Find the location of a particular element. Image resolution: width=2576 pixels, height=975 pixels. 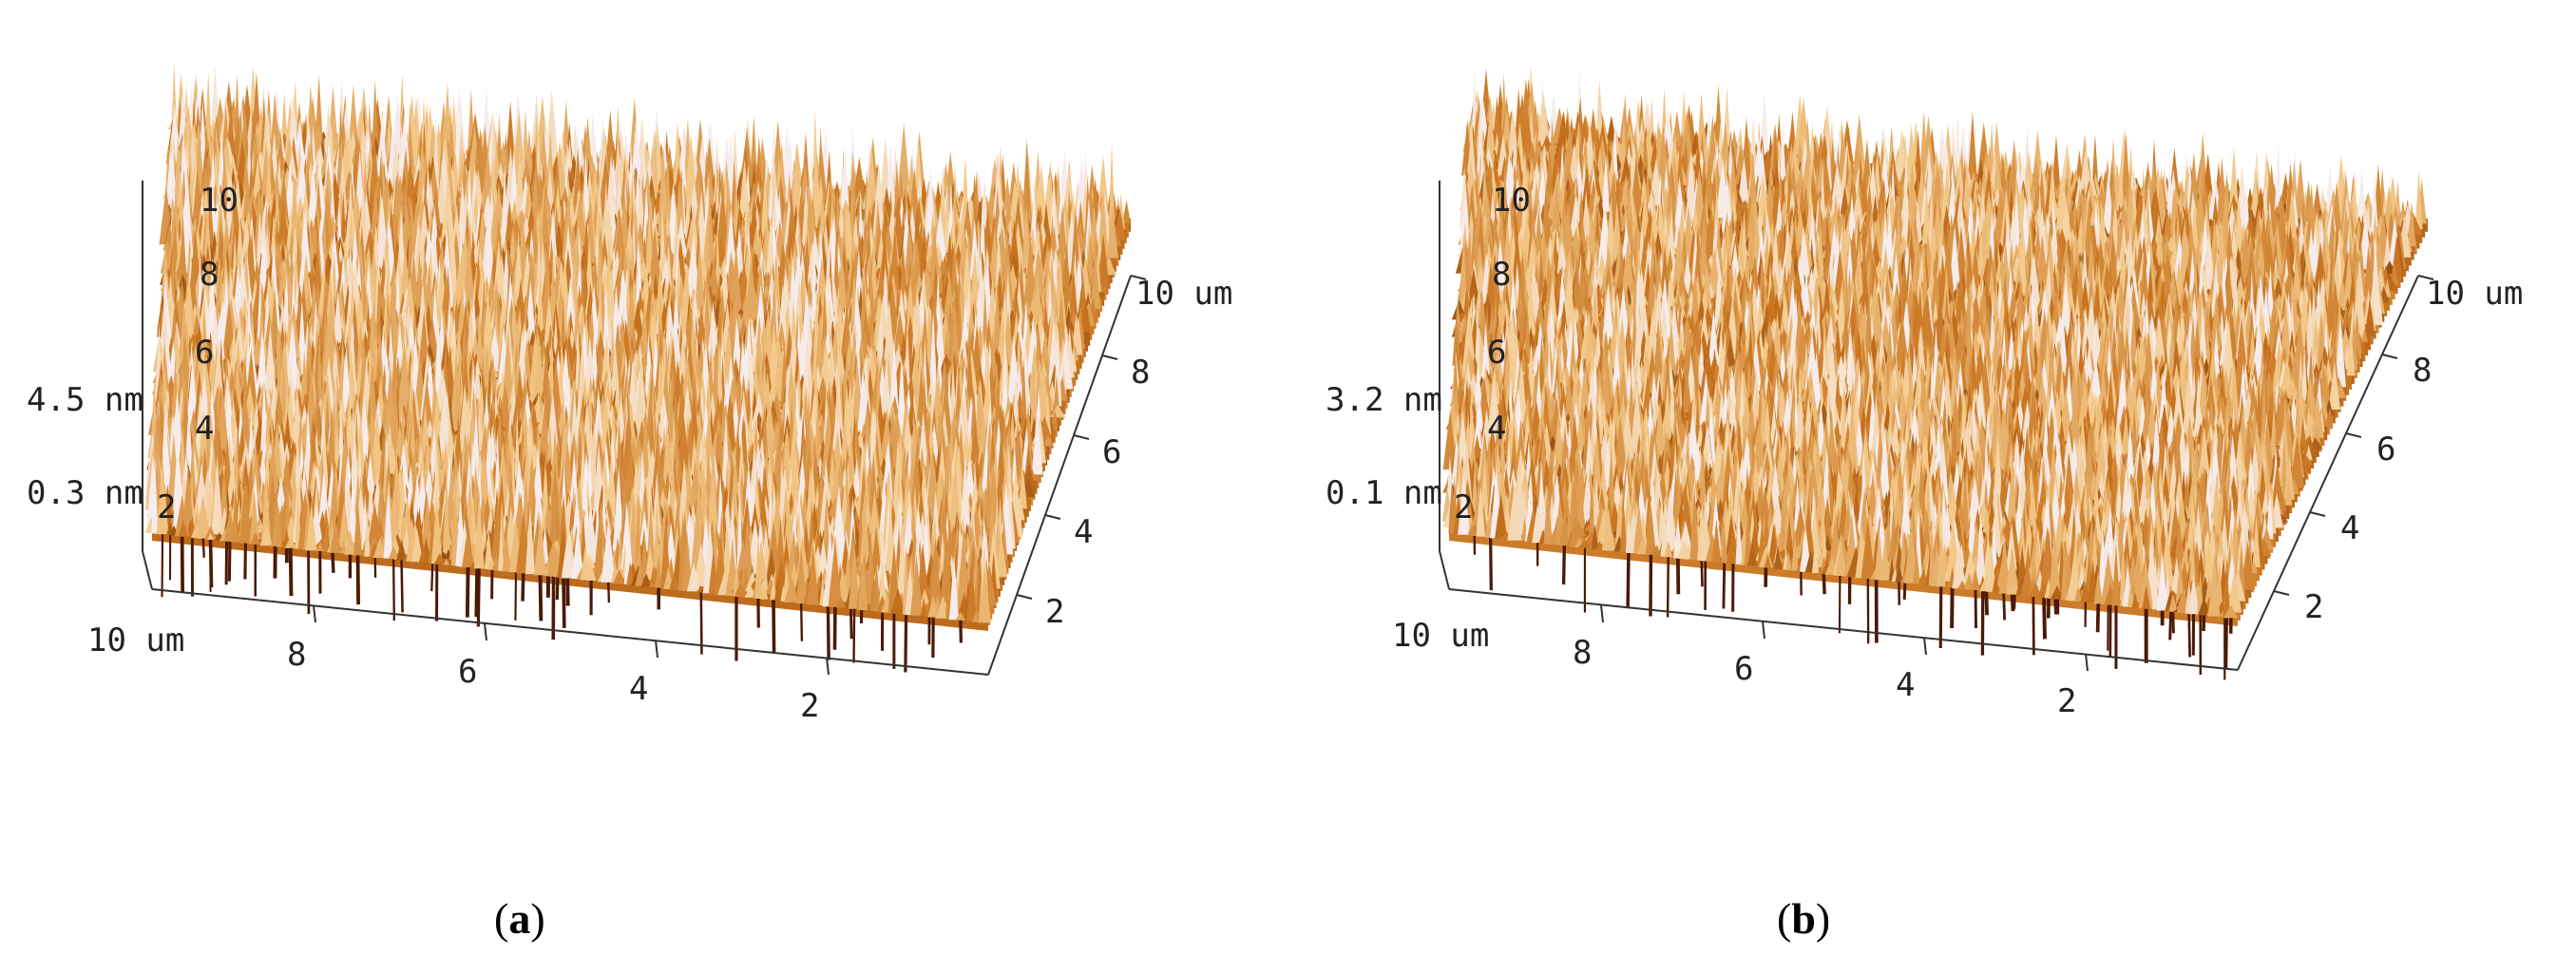

z-high-label: 4.5 nm is located at coordinates (85, 400).